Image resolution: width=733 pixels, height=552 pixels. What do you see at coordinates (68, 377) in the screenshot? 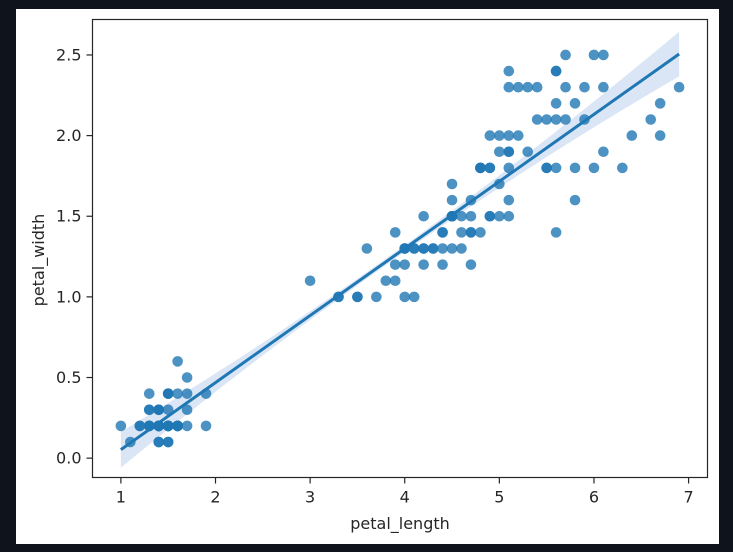
I see `y-tick-label: 0.5` at bounding box center [68, 377].